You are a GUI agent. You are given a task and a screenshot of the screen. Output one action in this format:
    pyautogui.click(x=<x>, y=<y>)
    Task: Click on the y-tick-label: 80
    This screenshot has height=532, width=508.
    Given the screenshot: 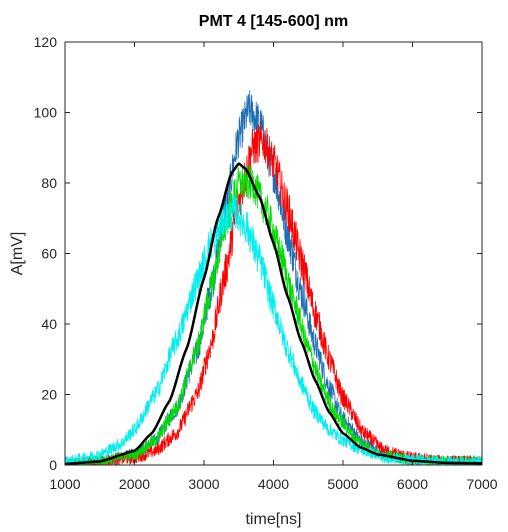 What is the action you would take?
    pyautogui.click(x=49, y=183)
    